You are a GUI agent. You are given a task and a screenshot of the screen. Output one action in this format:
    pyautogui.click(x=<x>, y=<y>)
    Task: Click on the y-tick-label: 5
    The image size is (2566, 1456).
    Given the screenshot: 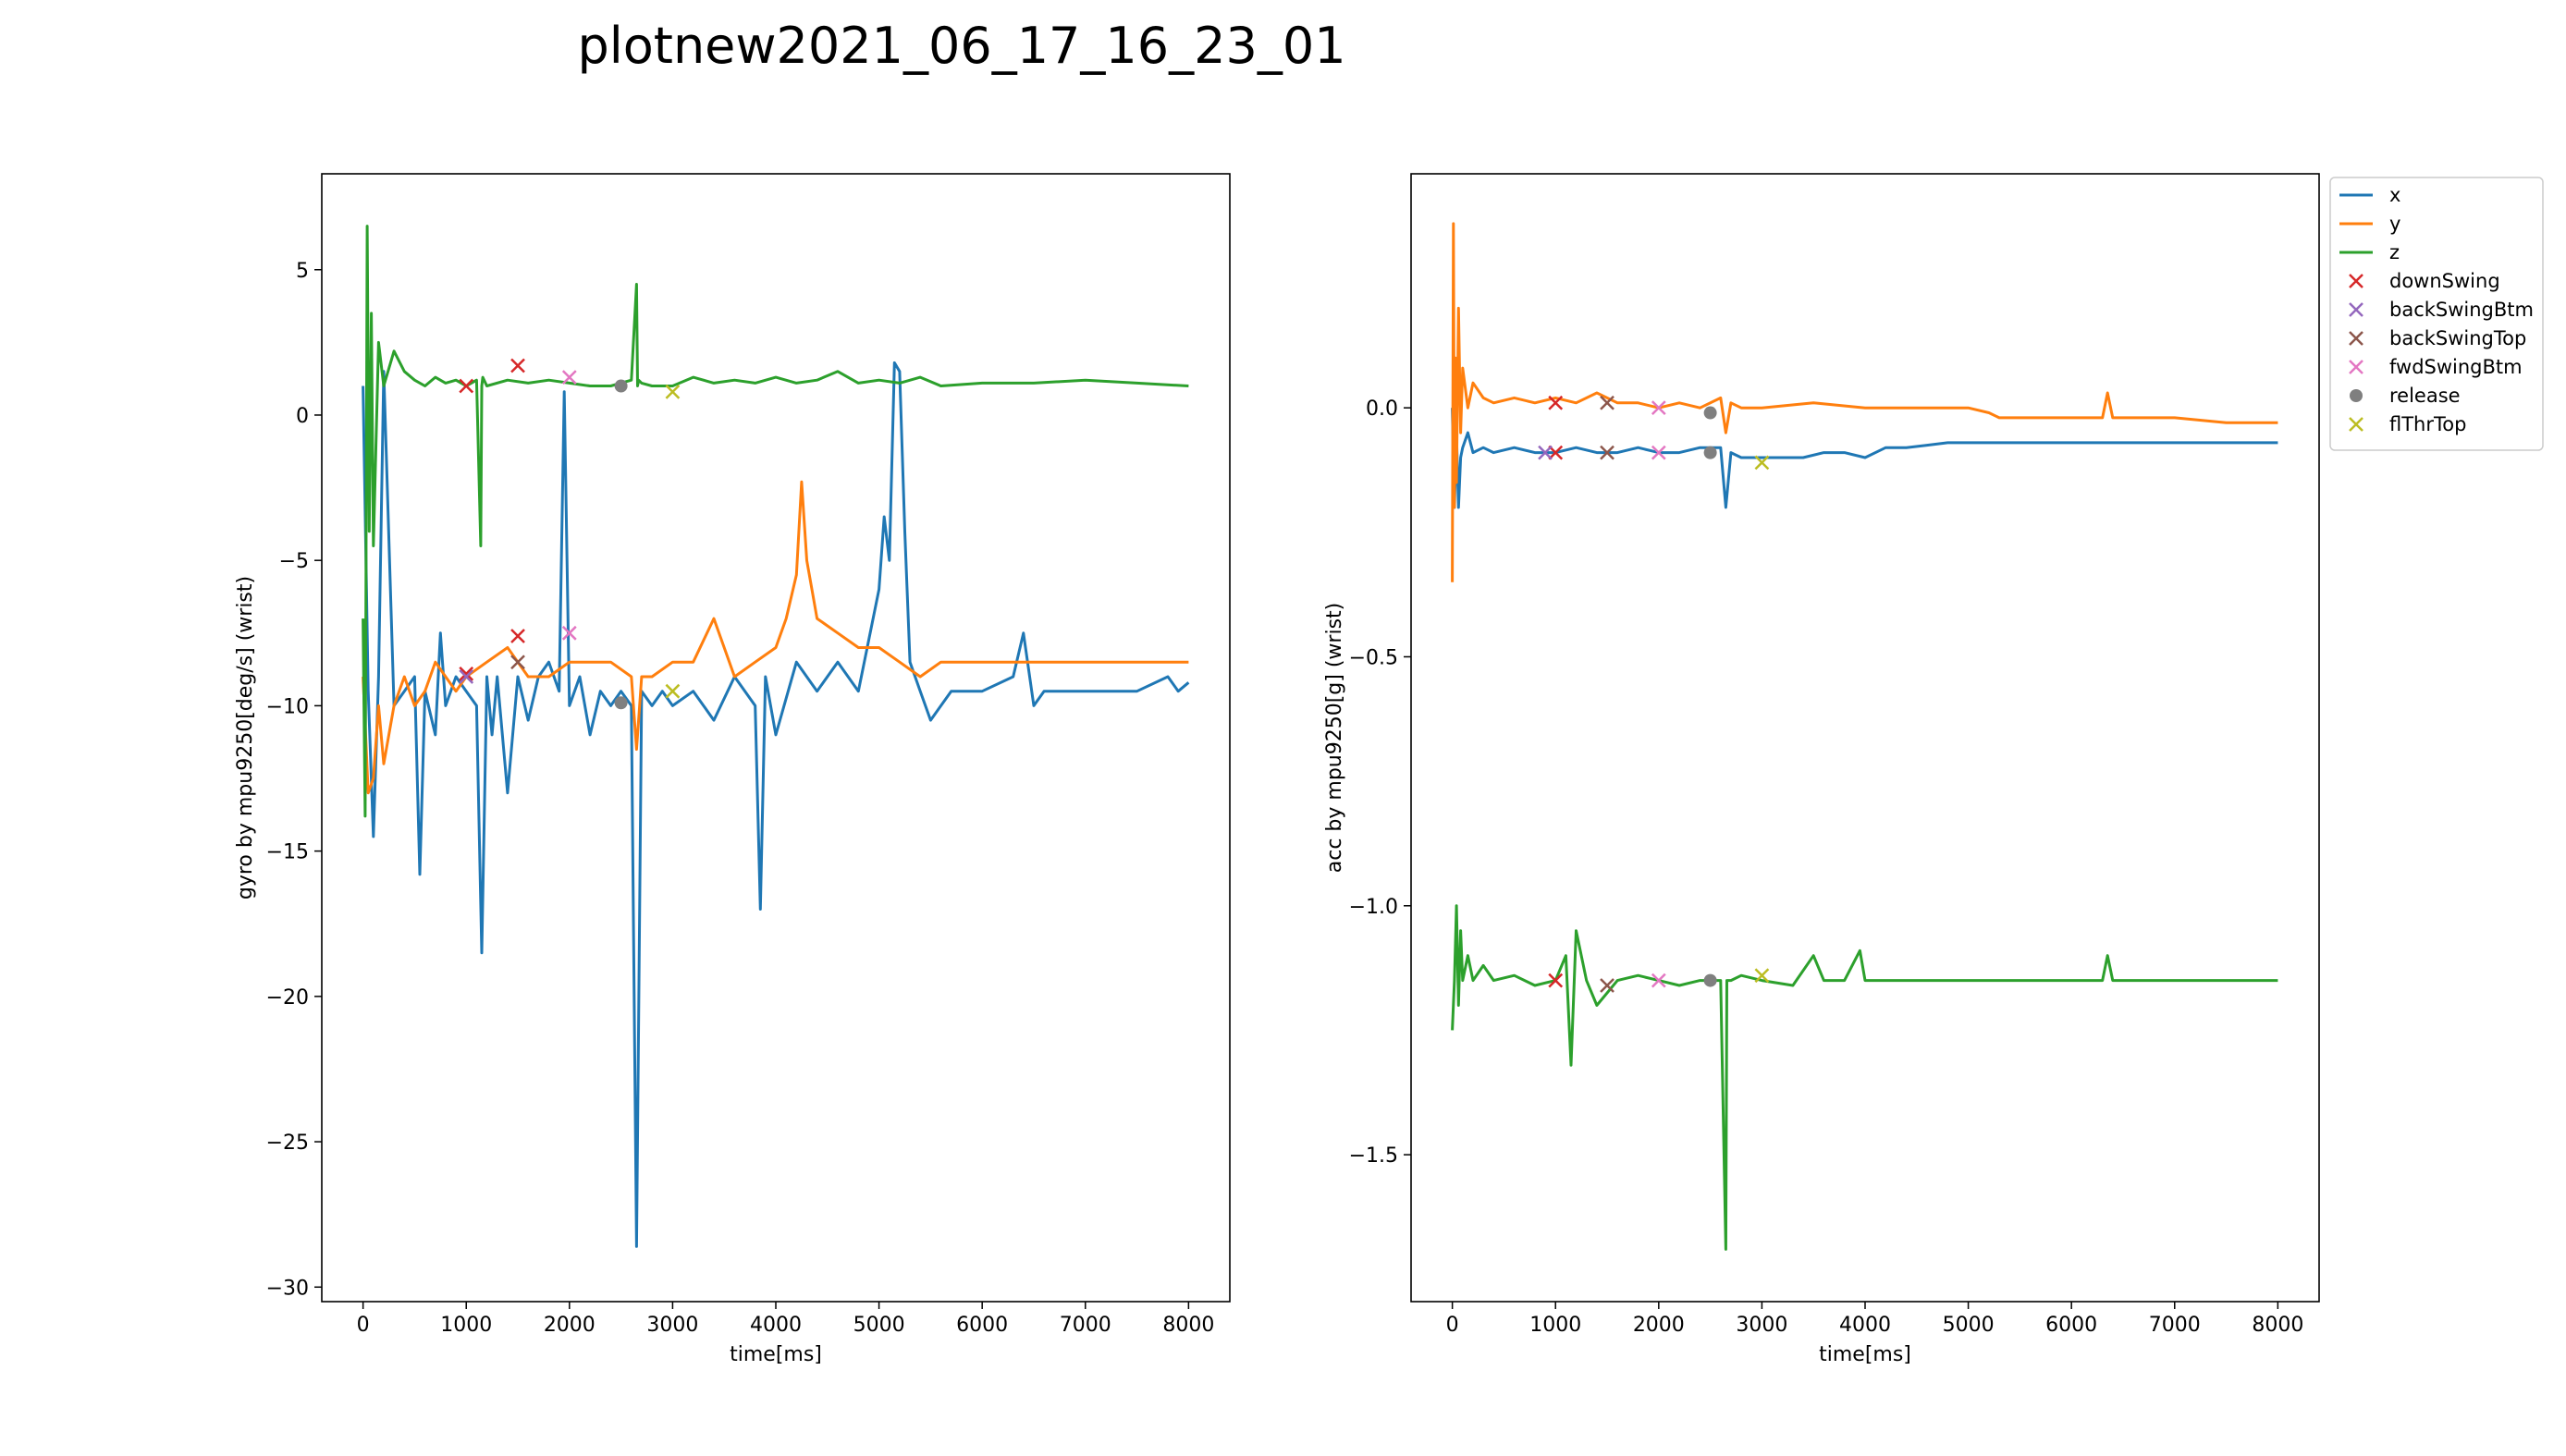 What is the action you would take?
    pyautogui.click(x=302, y=271)
    